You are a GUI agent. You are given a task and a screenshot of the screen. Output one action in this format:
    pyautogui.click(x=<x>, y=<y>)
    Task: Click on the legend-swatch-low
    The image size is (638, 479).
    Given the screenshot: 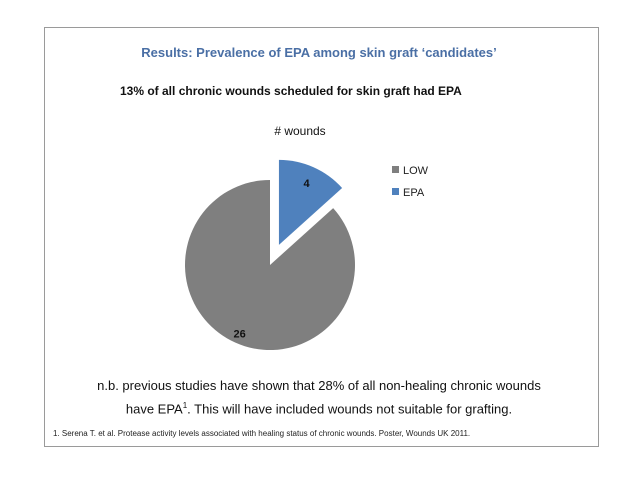 What is the action you would take?
    pyautogui.click(x=395, y=169)
    